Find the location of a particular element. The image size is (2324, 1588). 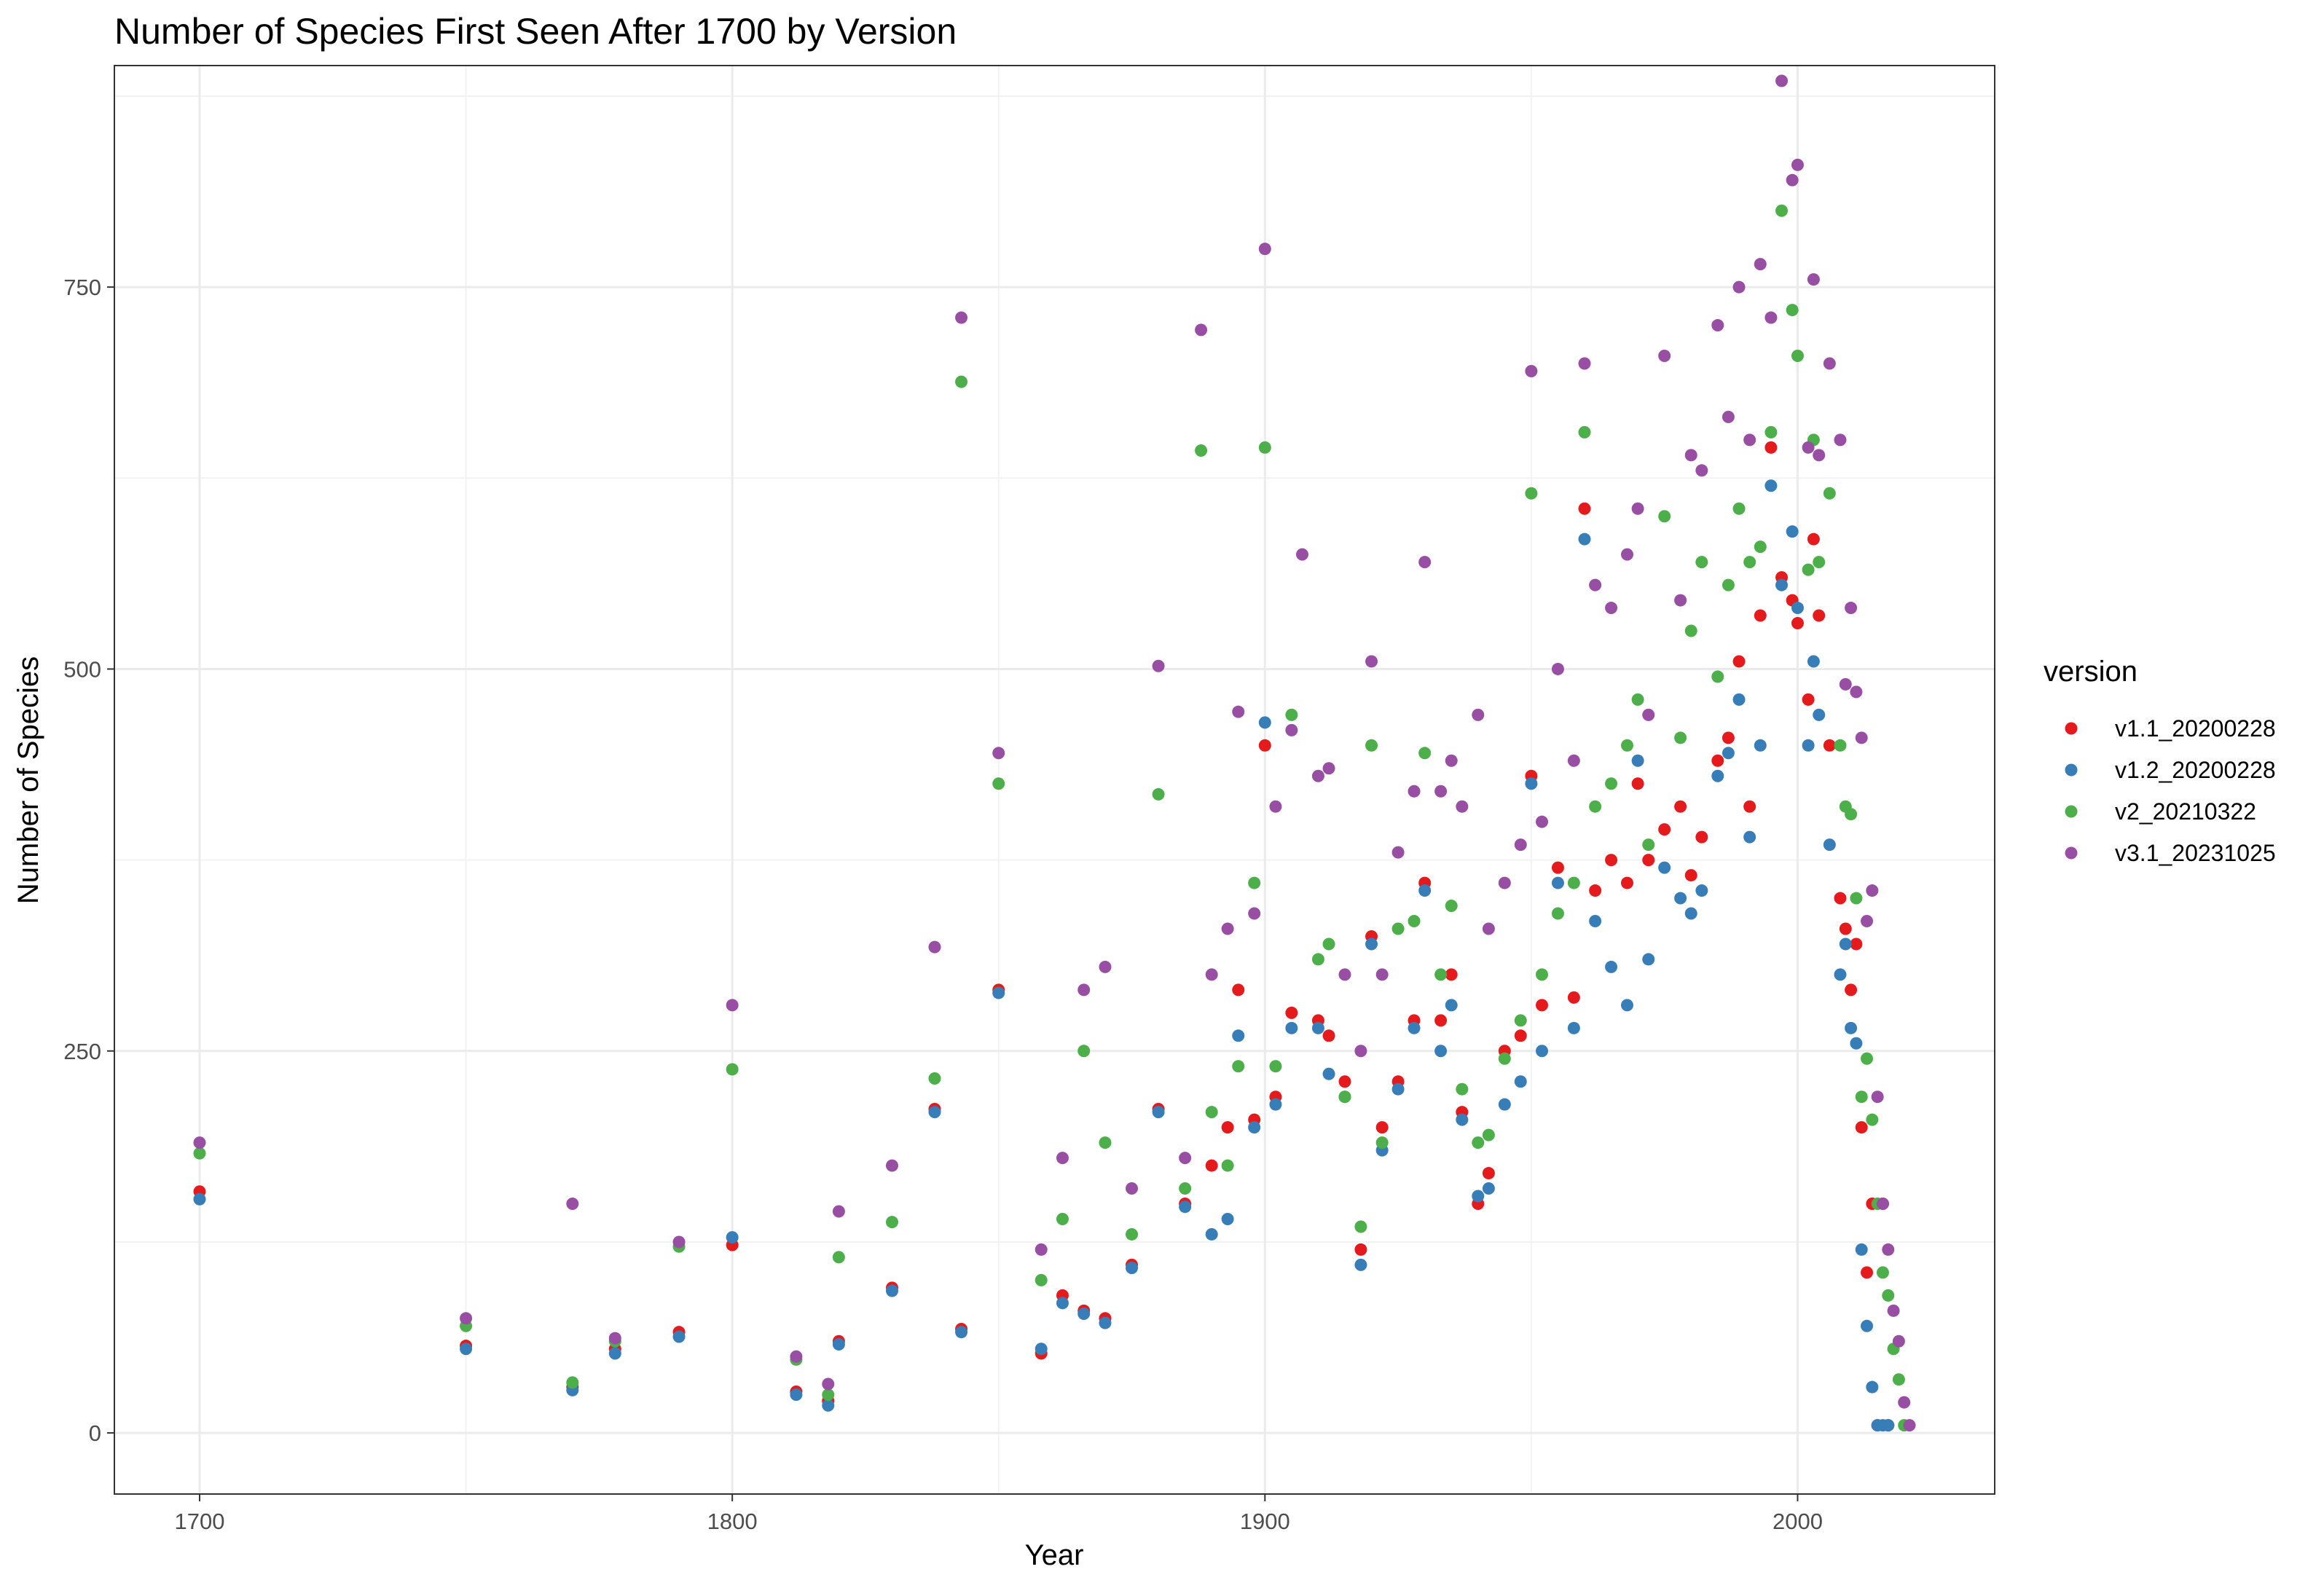

y-tick-label: 500 is located at coordinates (82, 669).